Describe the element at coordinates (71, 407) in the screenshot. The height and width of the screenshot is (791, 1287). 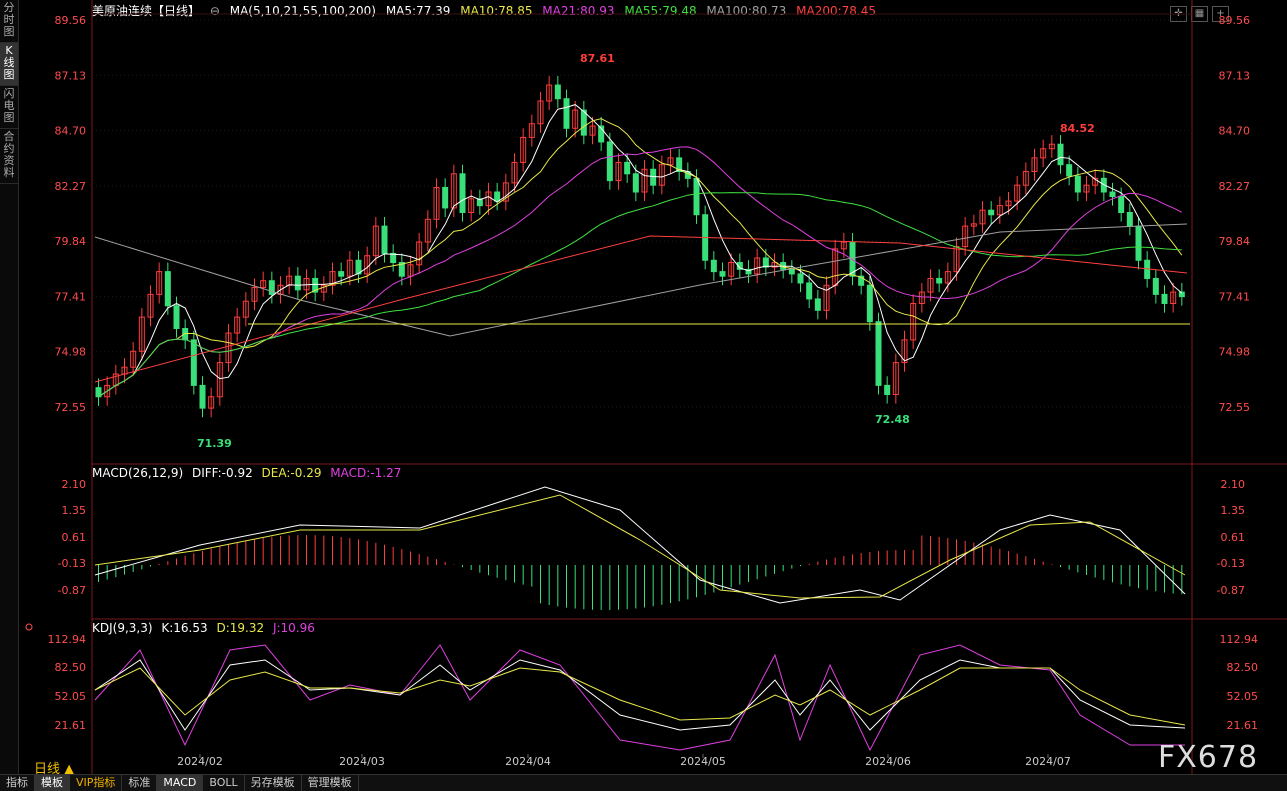
I see `price-tick-left: 72.55` at that location.